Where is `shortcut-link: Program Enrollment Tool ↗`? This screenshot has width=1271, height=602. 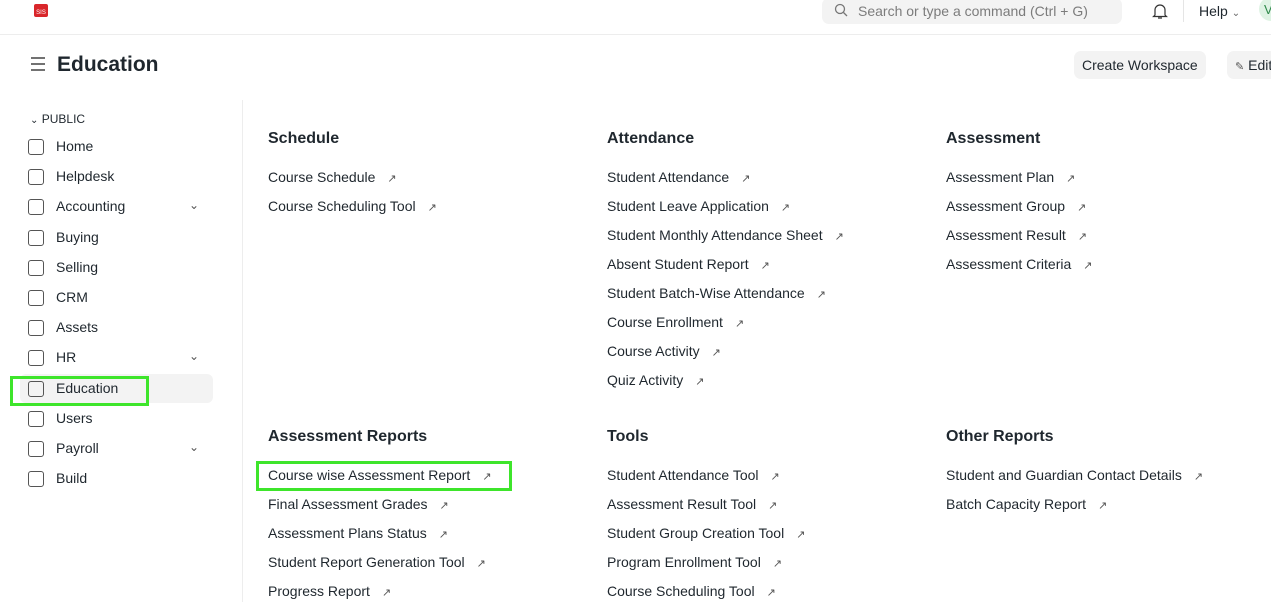 shortcut-link: Program Enrollment Tool ↗ is located at coordinates (694, 562).